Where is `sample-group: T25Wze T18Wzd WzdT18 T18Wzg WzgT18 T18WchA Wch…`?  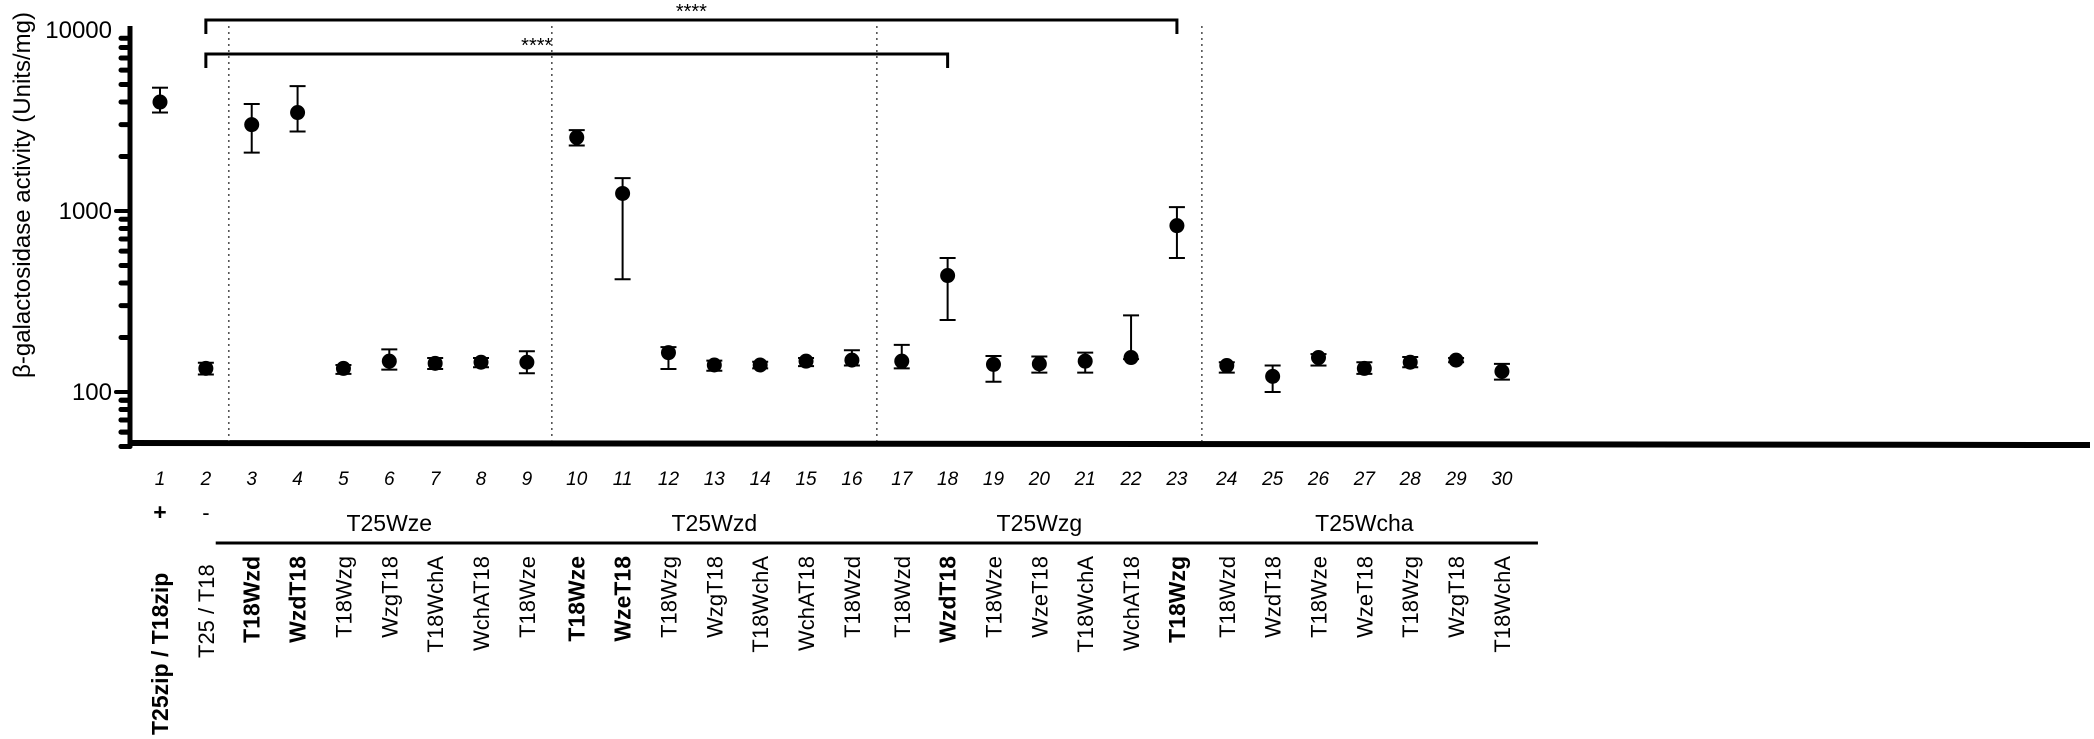 sample-group: T25Wze T18Wzd WzdT18 T18Wzg WzgT18 T18WchA Wch… is located at coordinates (389, 581).